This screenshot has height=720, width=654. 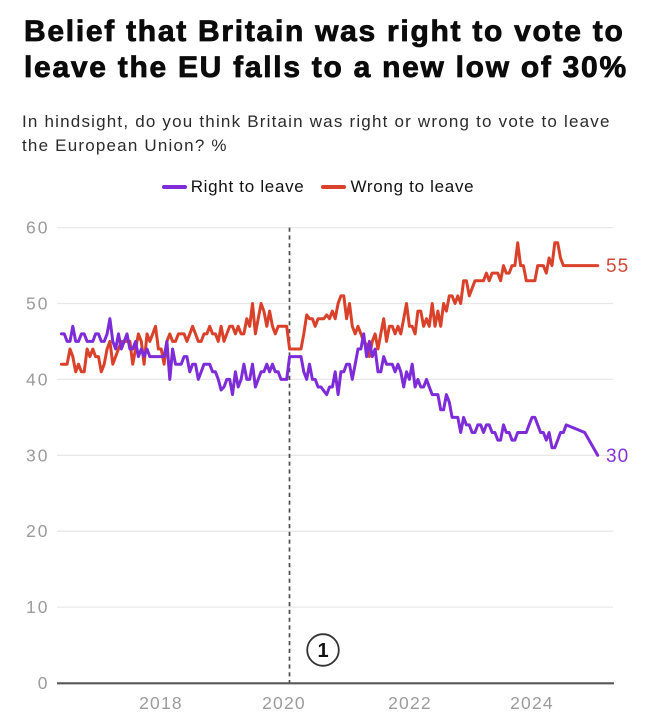 I want to click on svg-text: 2018, so click(x=161, y=703).